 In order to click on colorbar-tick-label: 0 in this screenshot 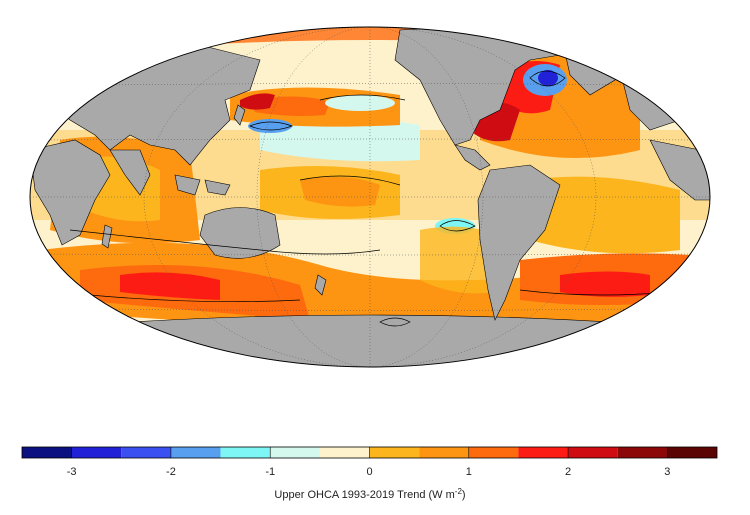, I will do `click(369, 472)`.